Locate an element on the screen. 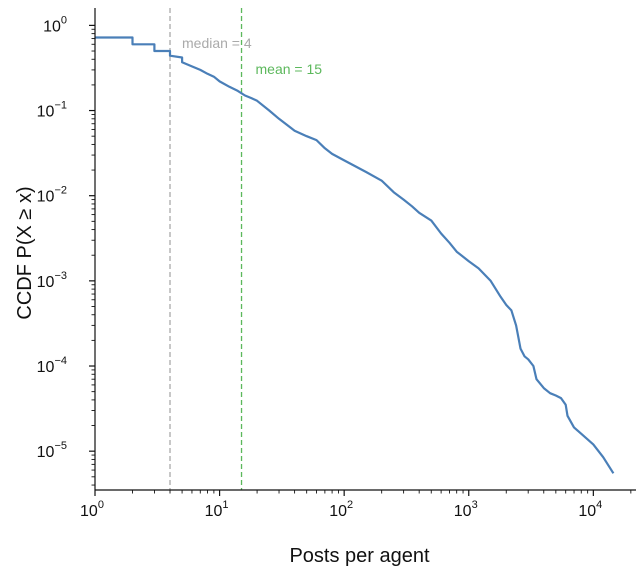 This screenshot has height=574, width=642. reference-label: median = 4 is located at coordinates (217, 43).